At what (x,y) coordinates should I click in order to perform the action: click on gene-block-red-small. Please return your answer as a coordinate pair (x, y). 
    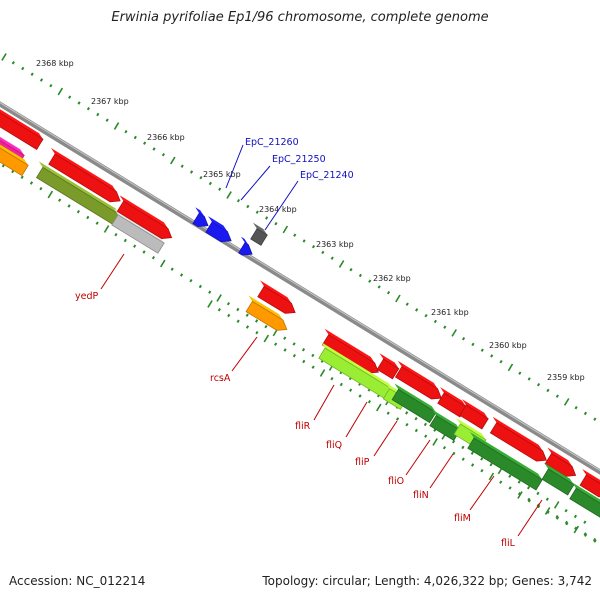
    Looking at the image, I should click on (144, 217).